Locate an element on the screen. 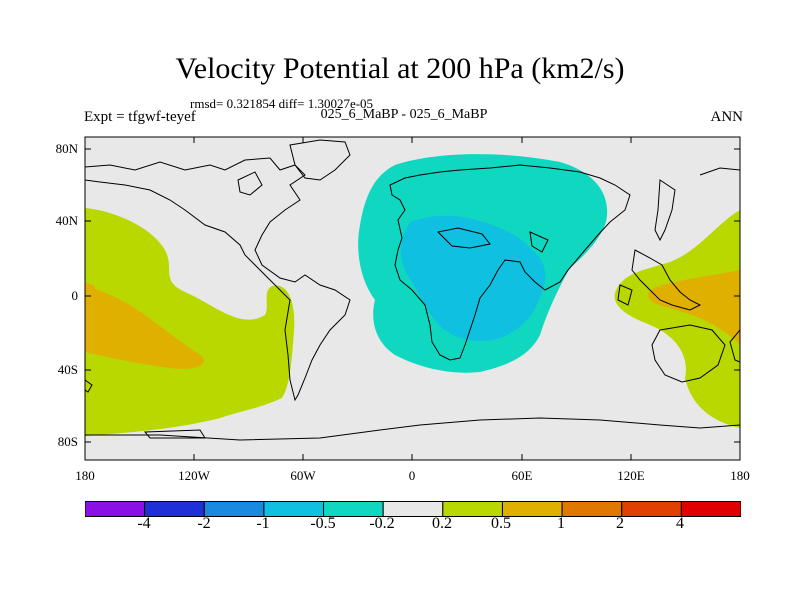 This screenshot has width=800, height=600. colorbar-label: 4 is located at coordinates (680, 523).